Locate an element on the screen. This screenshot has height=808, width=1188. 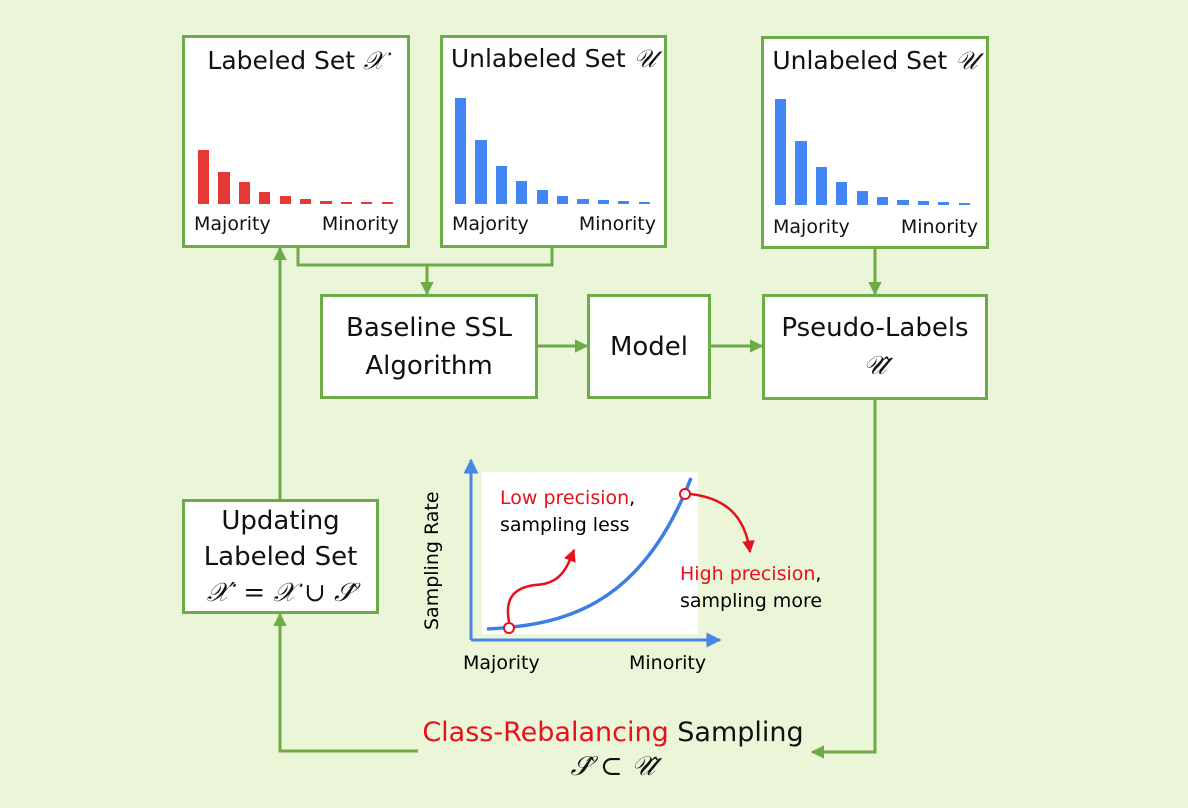
labeled-set-title-text: Labeled Set is located at coordinates (281, 60).